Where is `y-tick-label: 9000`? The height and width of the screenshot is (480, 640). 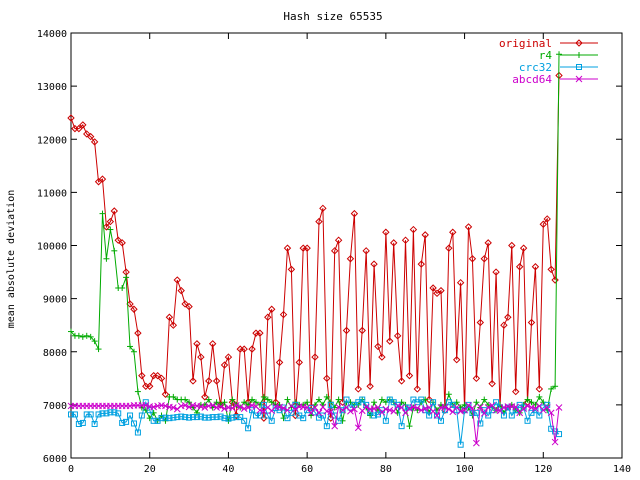 y-tick-label: 9000 is located at coordinates (55, 300).